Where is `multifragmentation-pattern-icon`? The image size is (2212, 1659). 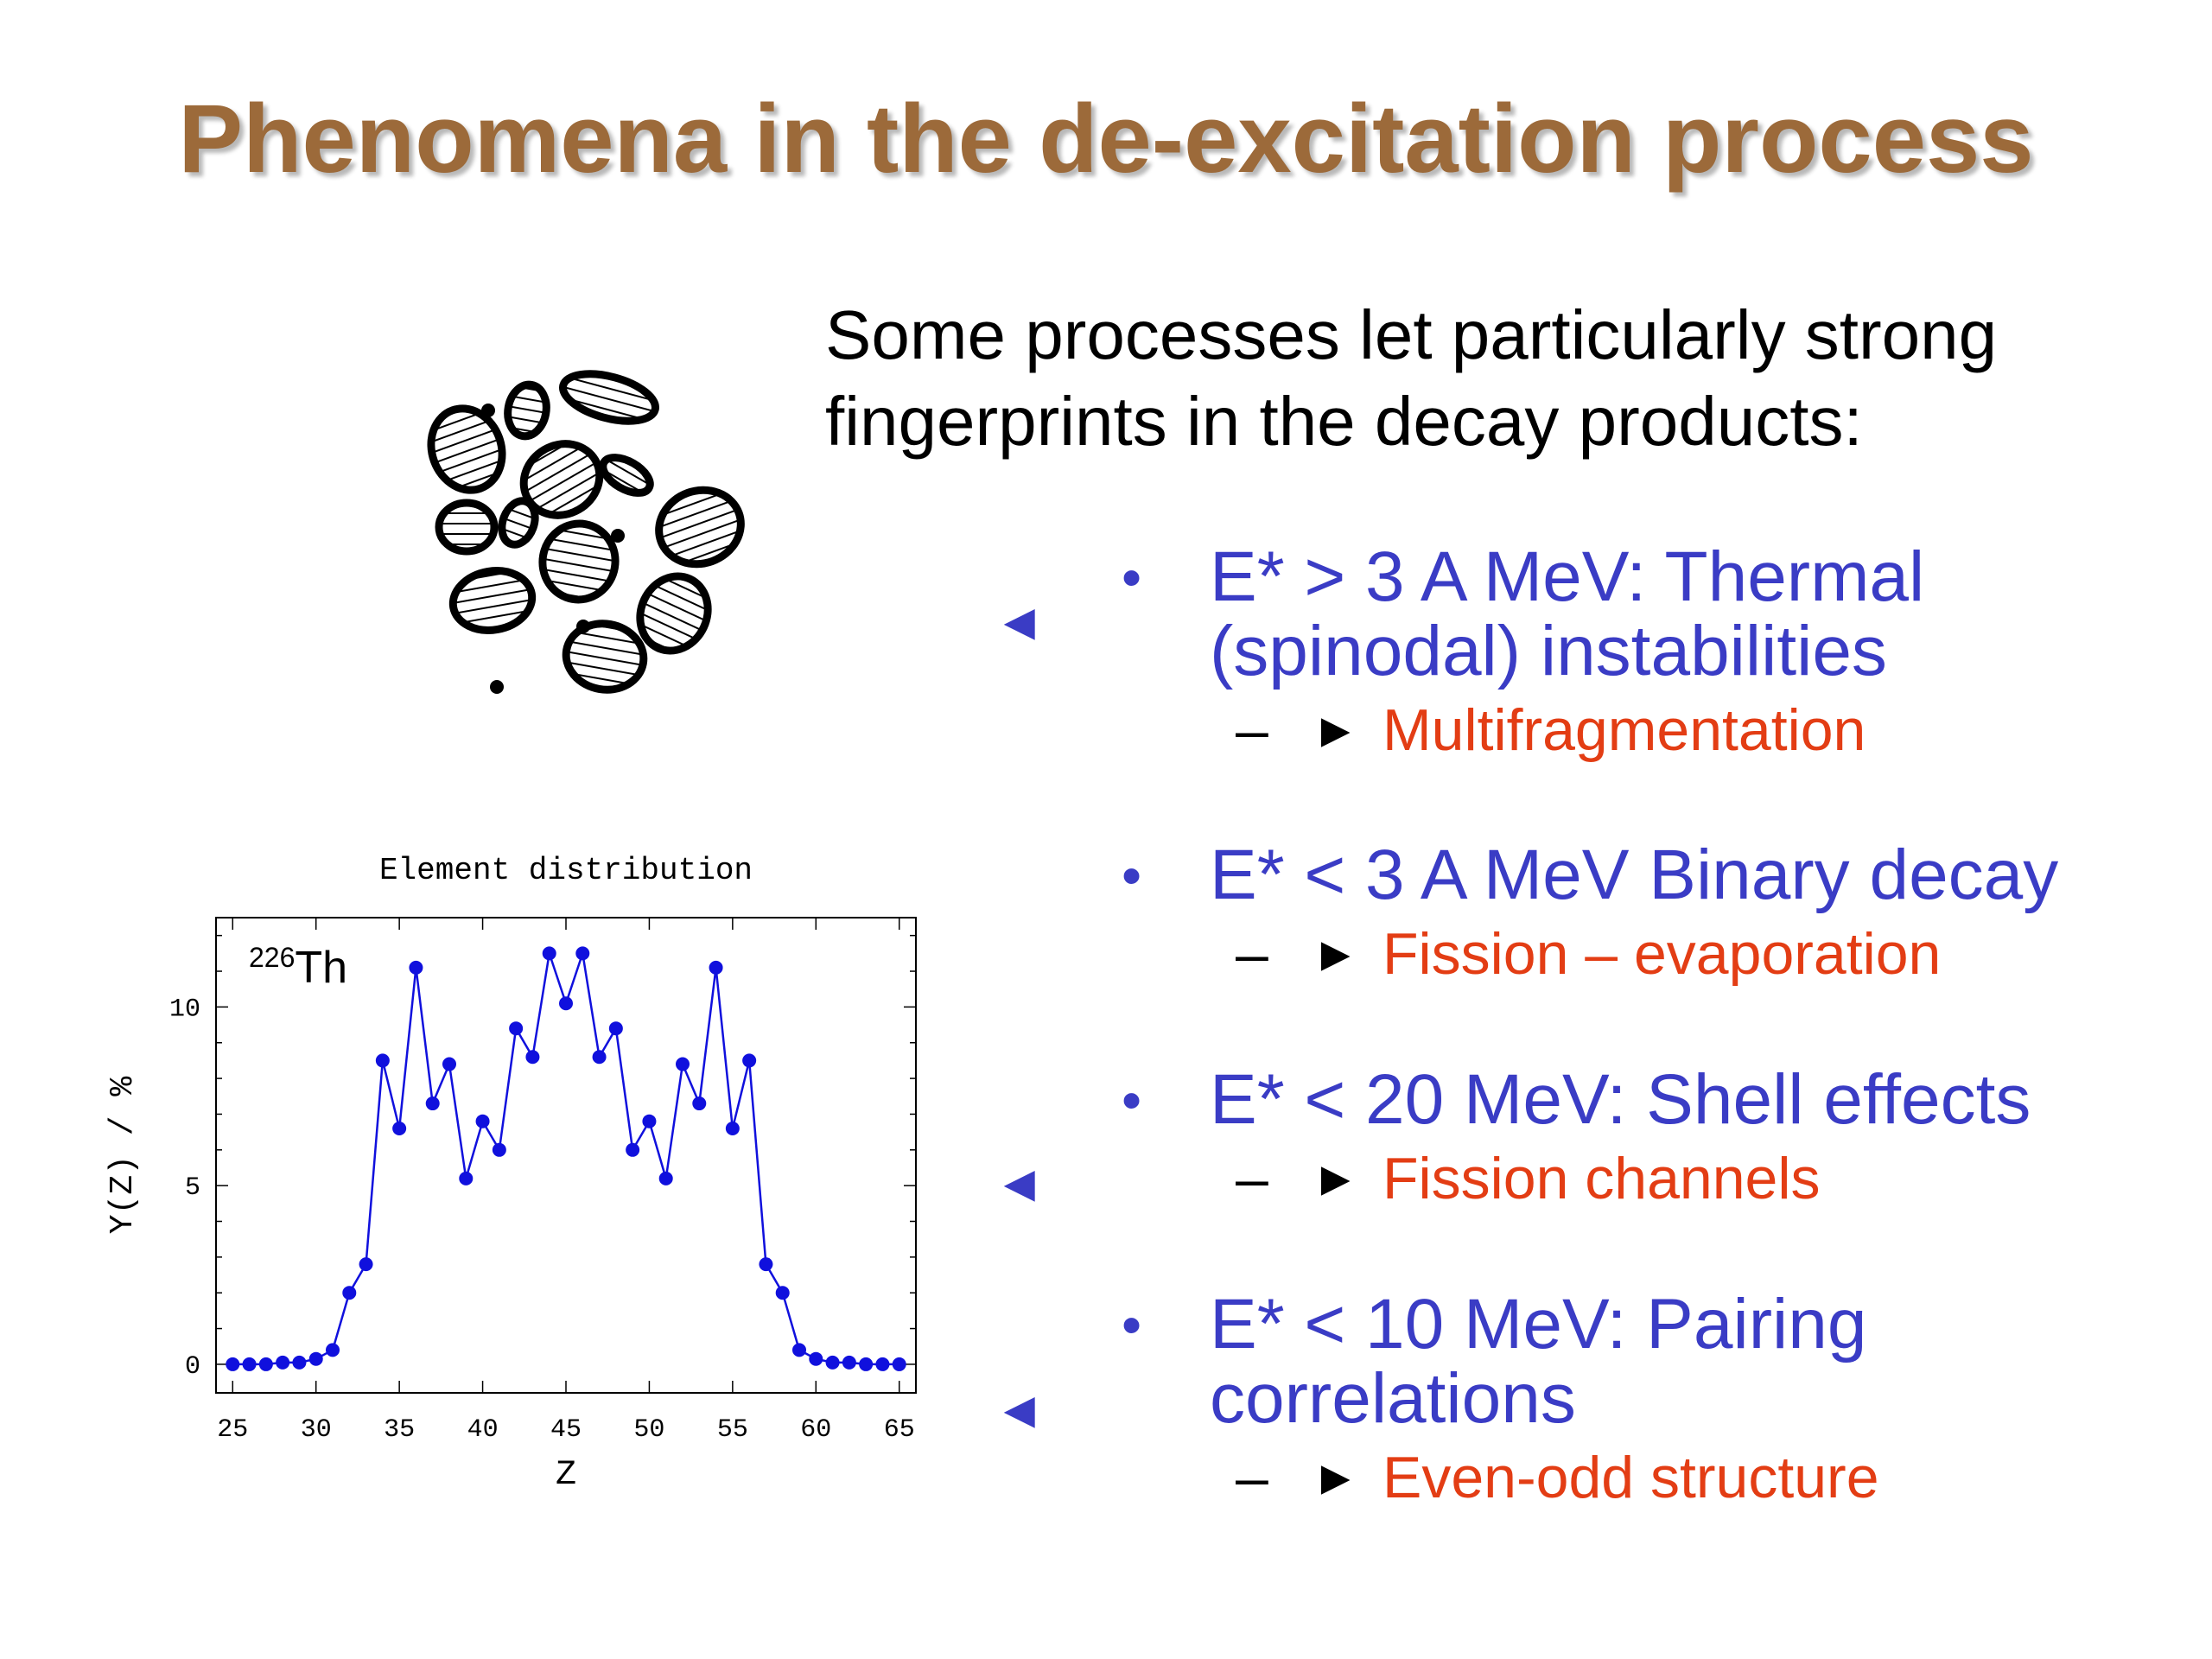
multifragmentation-pattern-icon is located at coordinates (586, 532).